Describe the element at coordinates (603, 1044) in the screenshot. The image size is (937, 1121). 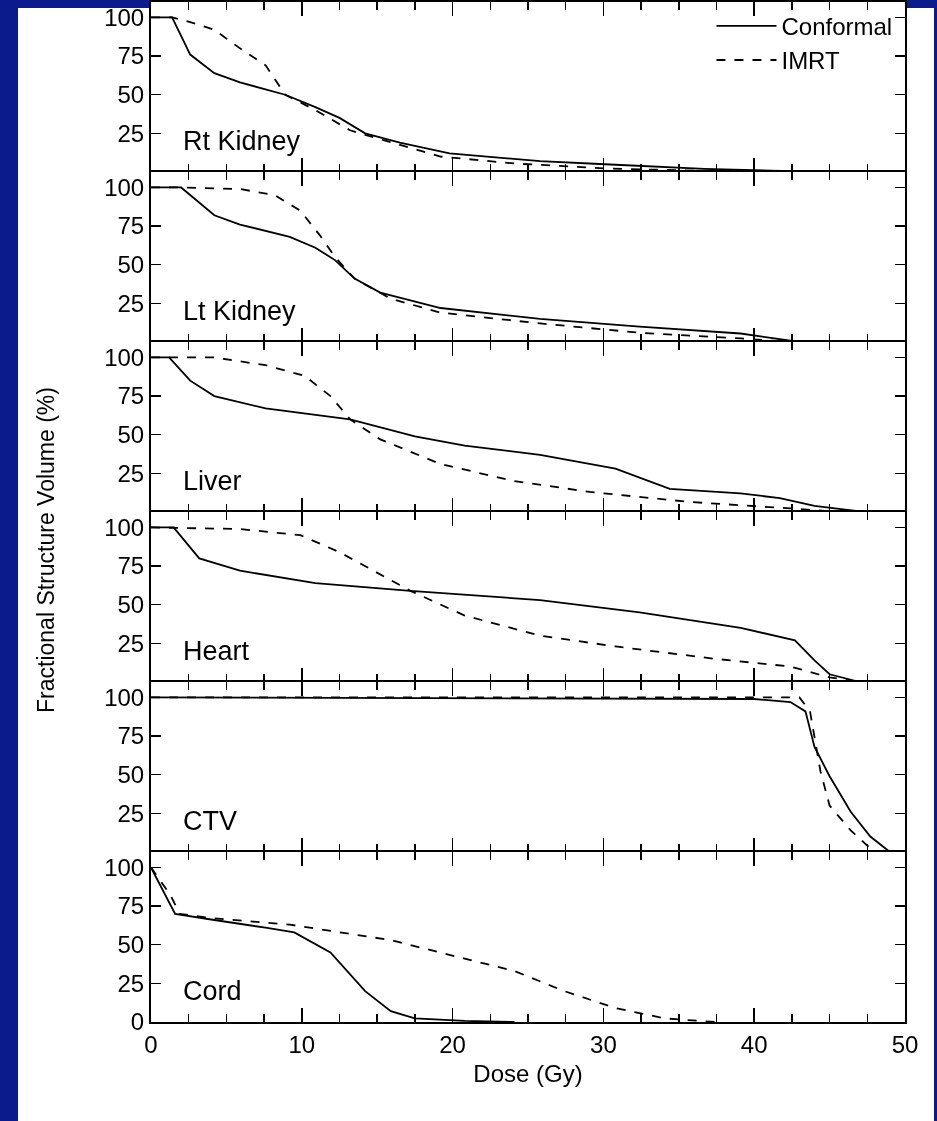
I see `x-tick-label: 30` at that location.